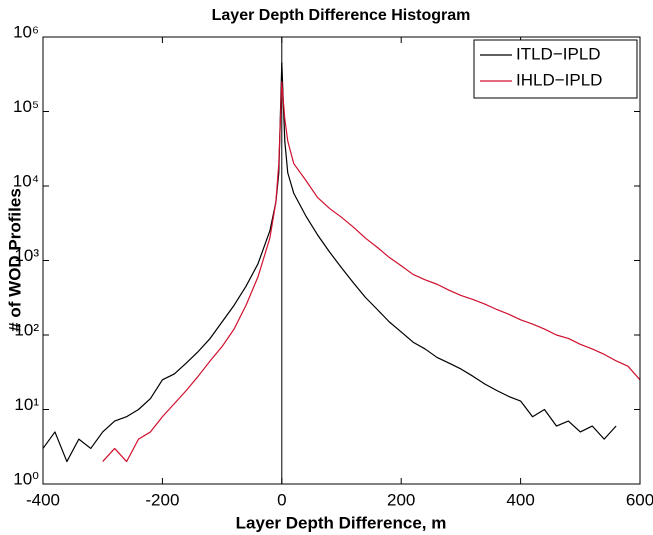  Describe the element at coordinates (26, 404) in the screenshot. I see `y-tick-label: 10¹` at that location.